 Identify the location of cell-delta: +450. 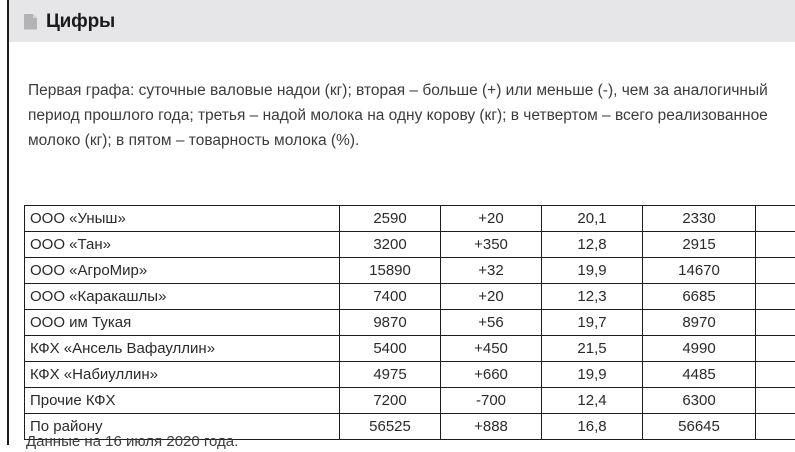
(491, 349).